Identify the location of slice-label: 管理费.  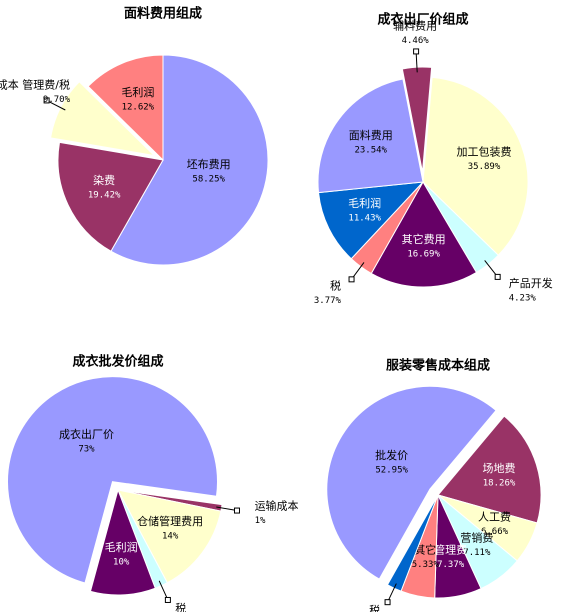
(450, 550).